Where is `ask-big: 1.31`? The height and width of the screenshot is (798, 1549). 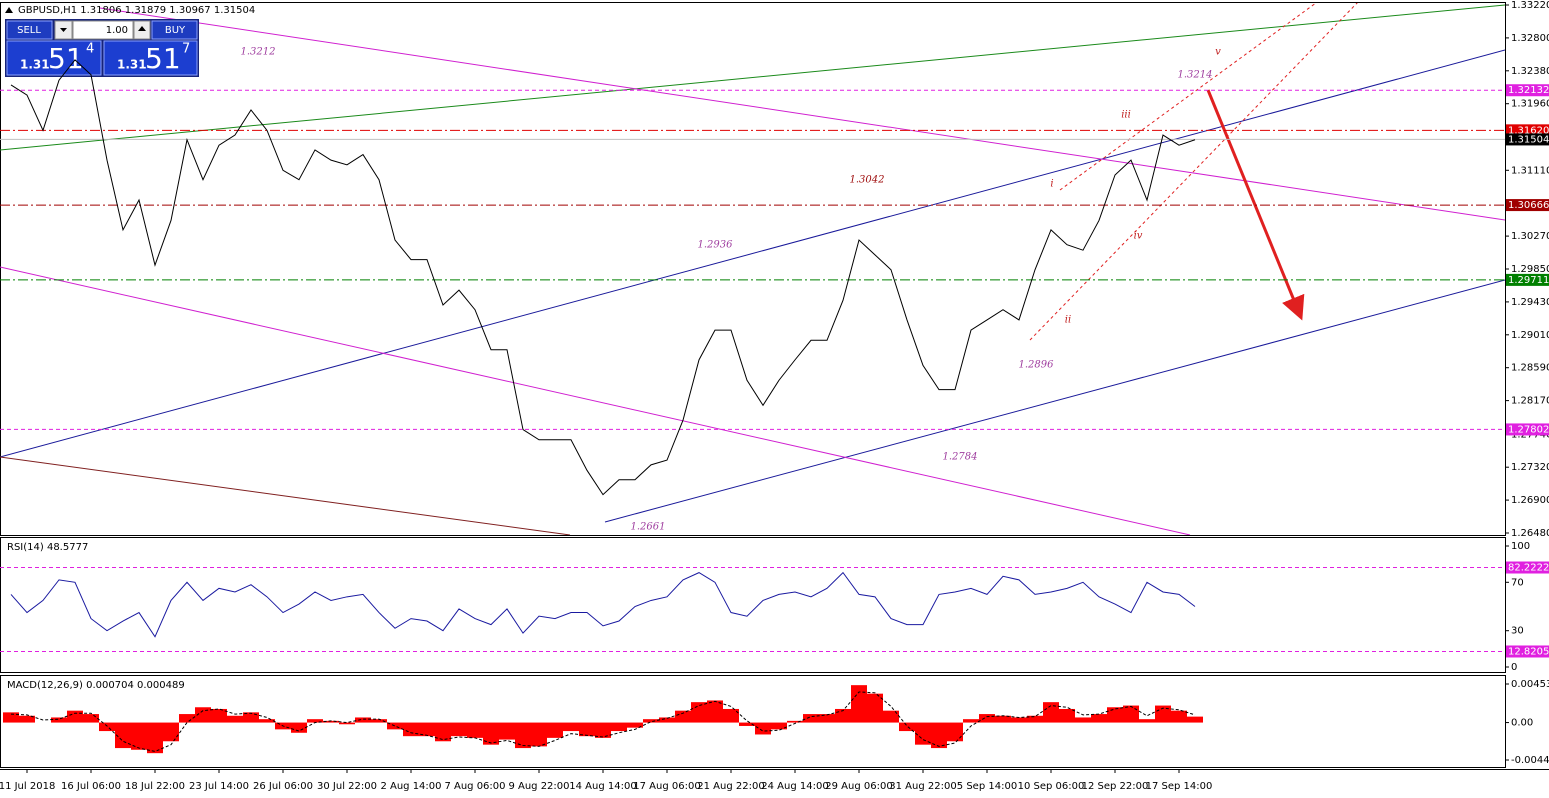
ask-big: 1.31 is located at coordinates (132, 65).